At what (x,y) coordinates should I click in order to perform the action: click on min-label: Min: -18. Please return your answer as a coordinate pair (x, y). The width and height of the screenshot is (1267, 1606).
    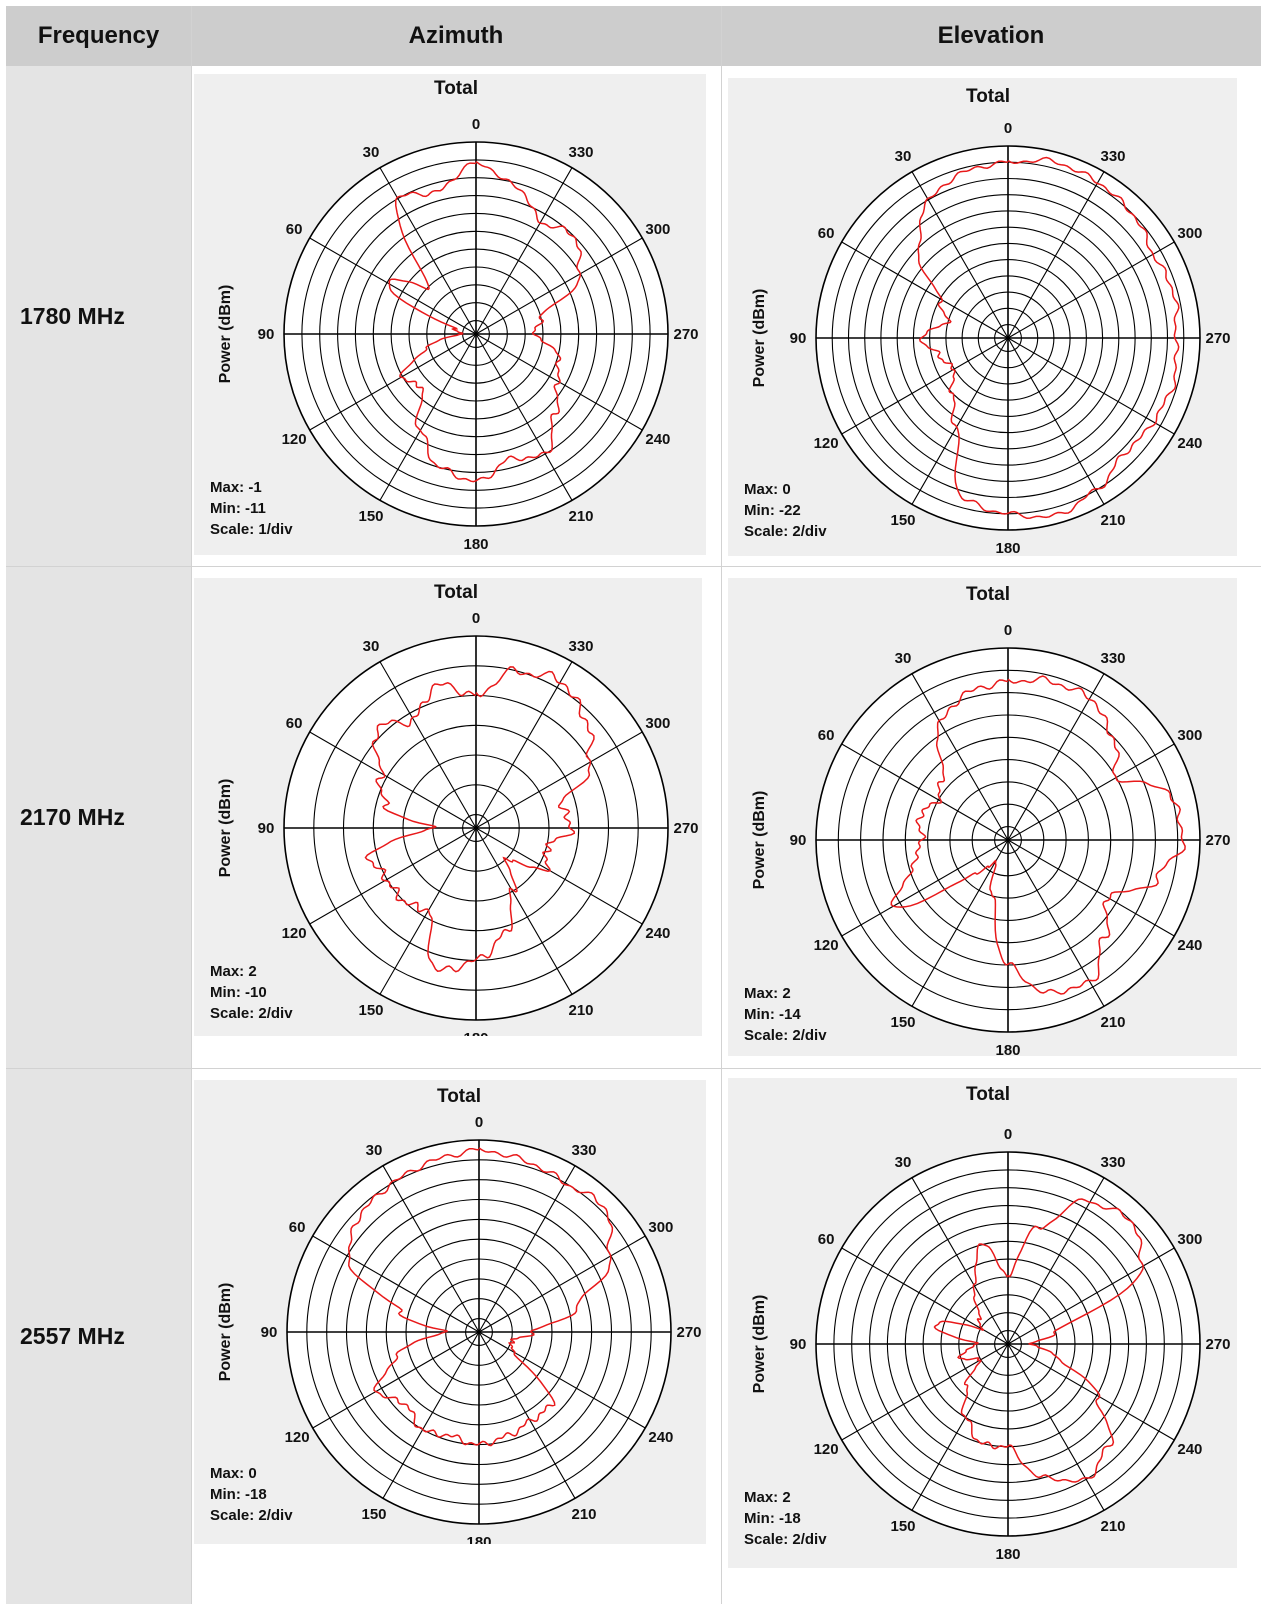
    Looking at the image, I should click on (238, 1494).